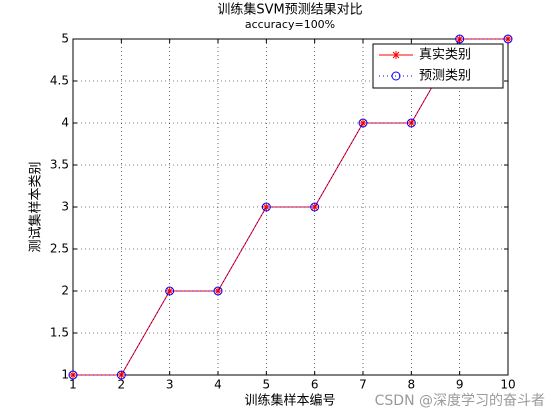 The image size is (560, 420). I want to click on x-tick-label: 6, so click(315, 385).